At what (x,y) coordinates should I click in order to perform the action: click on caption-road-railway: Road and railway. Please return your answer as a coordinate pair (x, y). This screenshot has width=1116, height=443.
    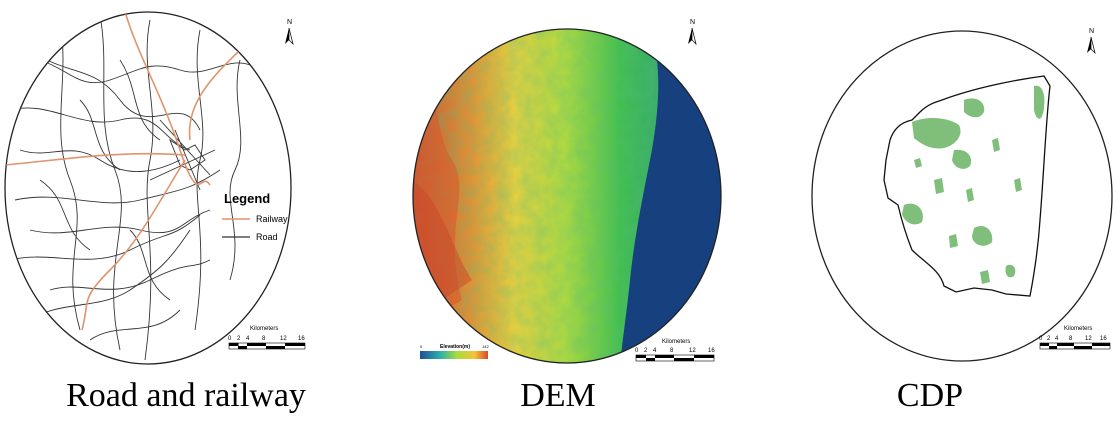
    Looking at the image, I should click on (186, 396).